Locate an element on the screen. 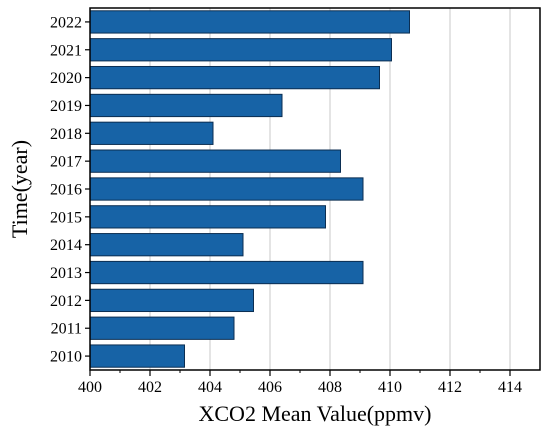 The image size is (550, 441). y-tick-label: 2017 is located at coordinates (66, 162).